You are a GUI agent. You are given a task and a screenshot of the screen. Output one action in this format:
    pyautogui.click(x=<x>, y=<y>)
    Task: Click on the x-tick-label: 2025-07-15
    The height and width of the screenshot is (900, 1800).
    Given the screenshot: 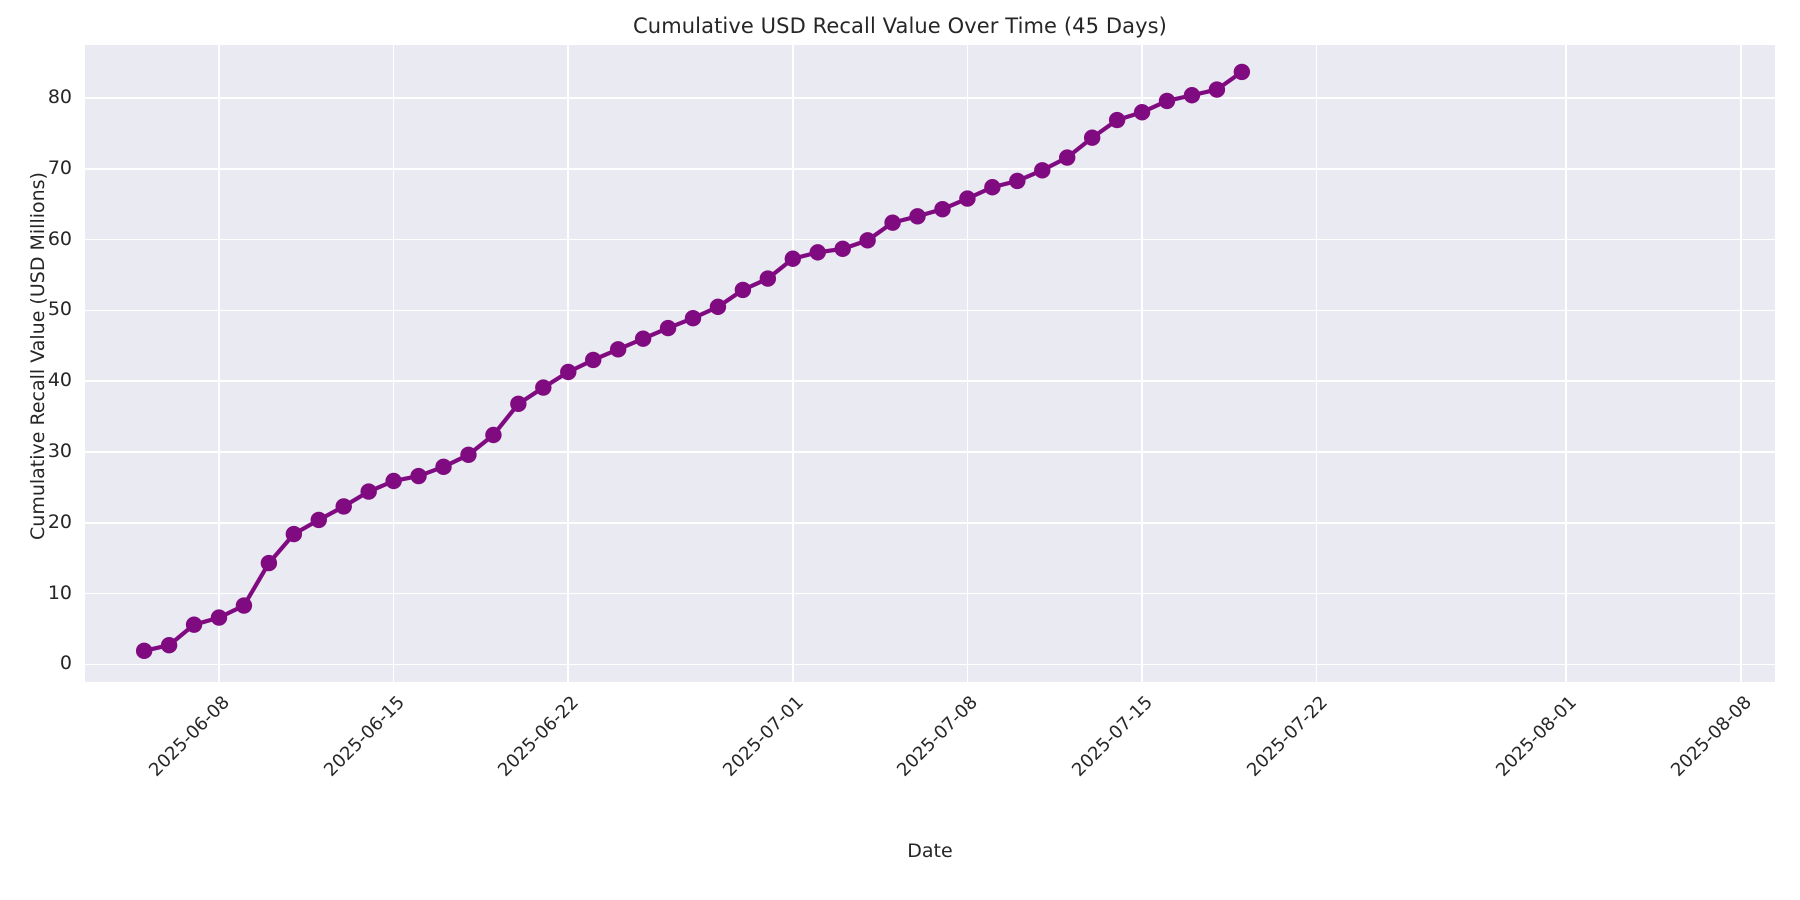 What is the action you would take?
    pyautogui.click(x=1112, y=736)
    